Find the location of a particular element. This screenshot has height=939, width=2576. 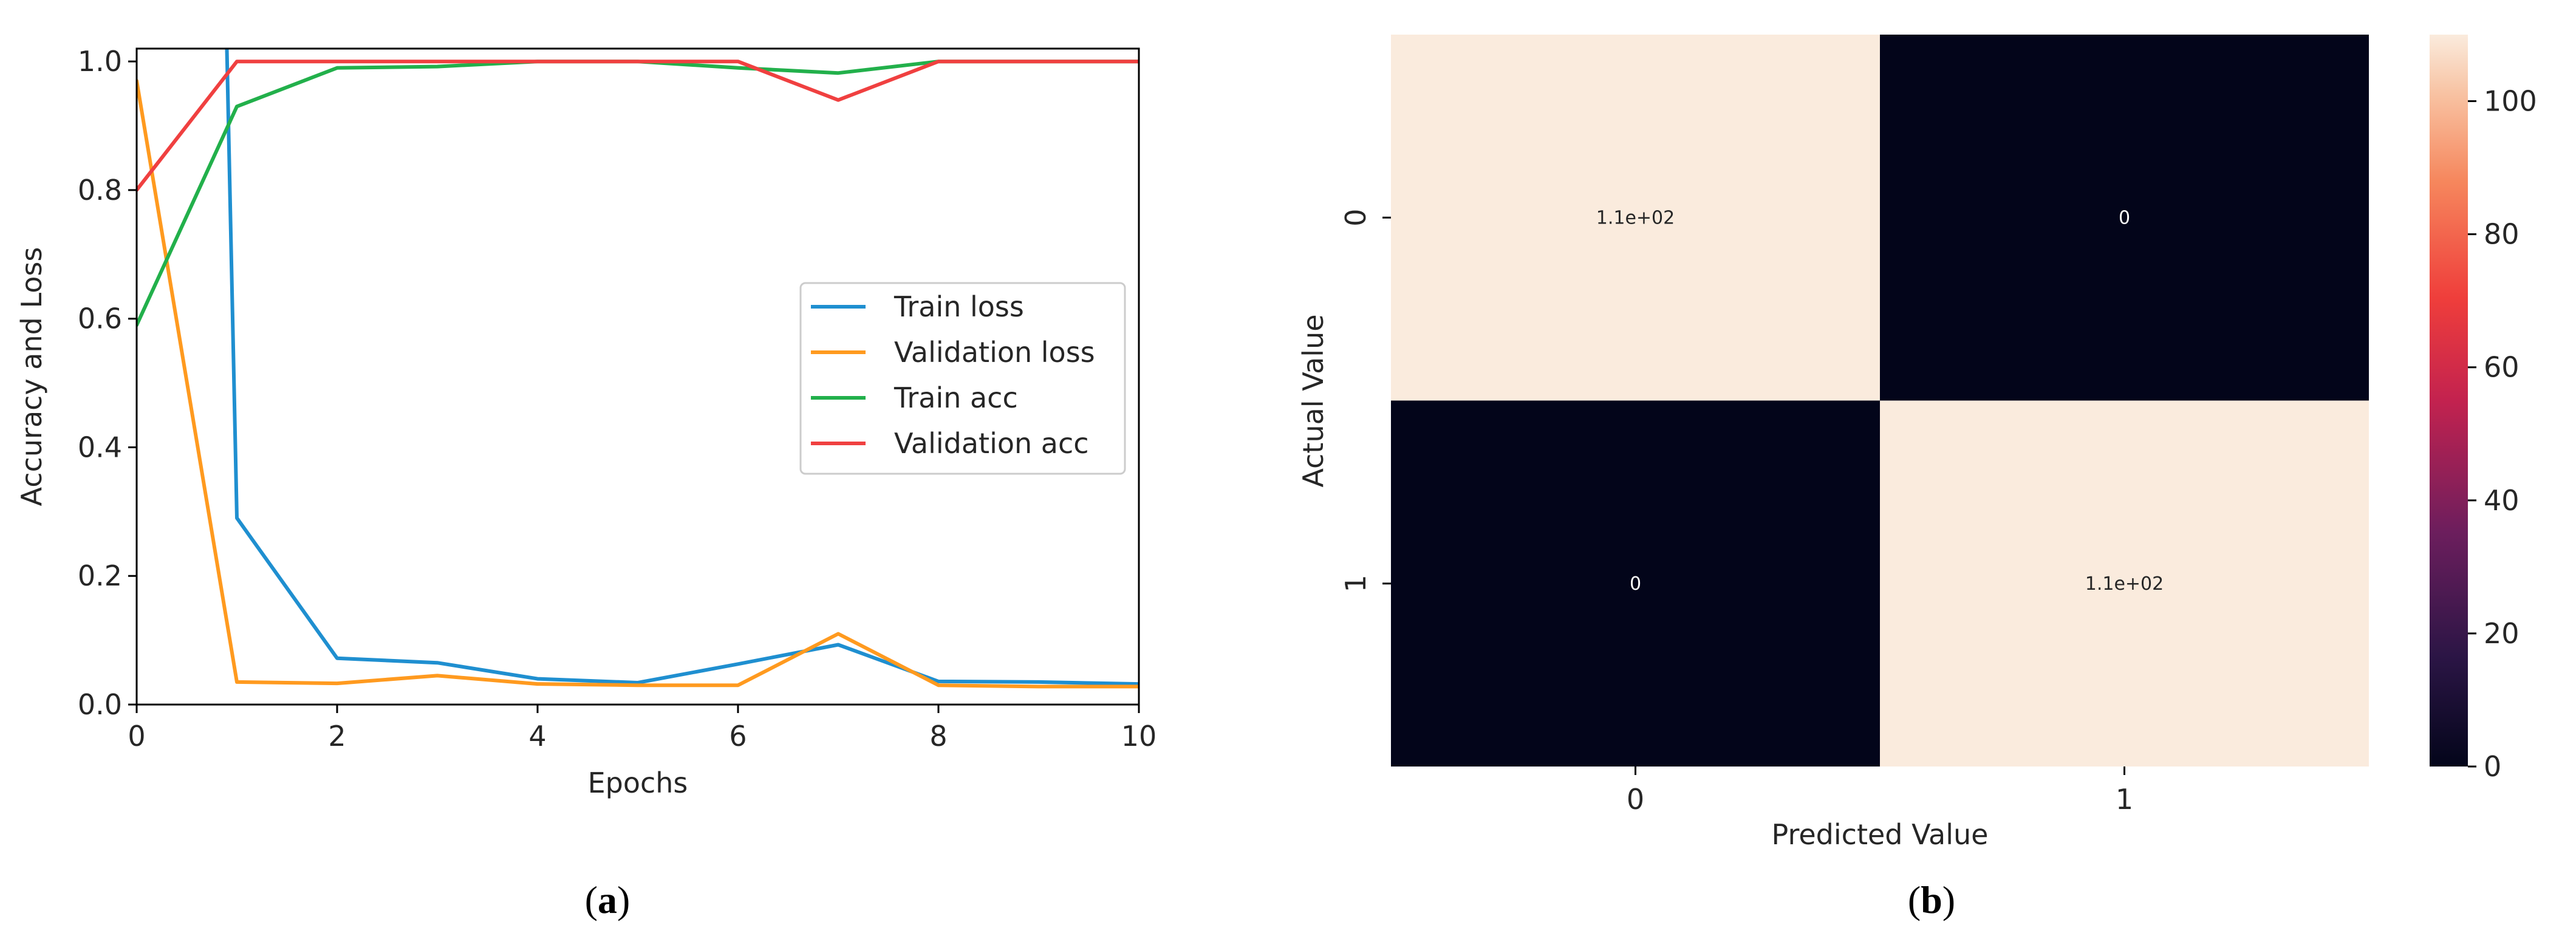

legend-label-validation-loss: Validation loss is located at coordinates (994, 352).